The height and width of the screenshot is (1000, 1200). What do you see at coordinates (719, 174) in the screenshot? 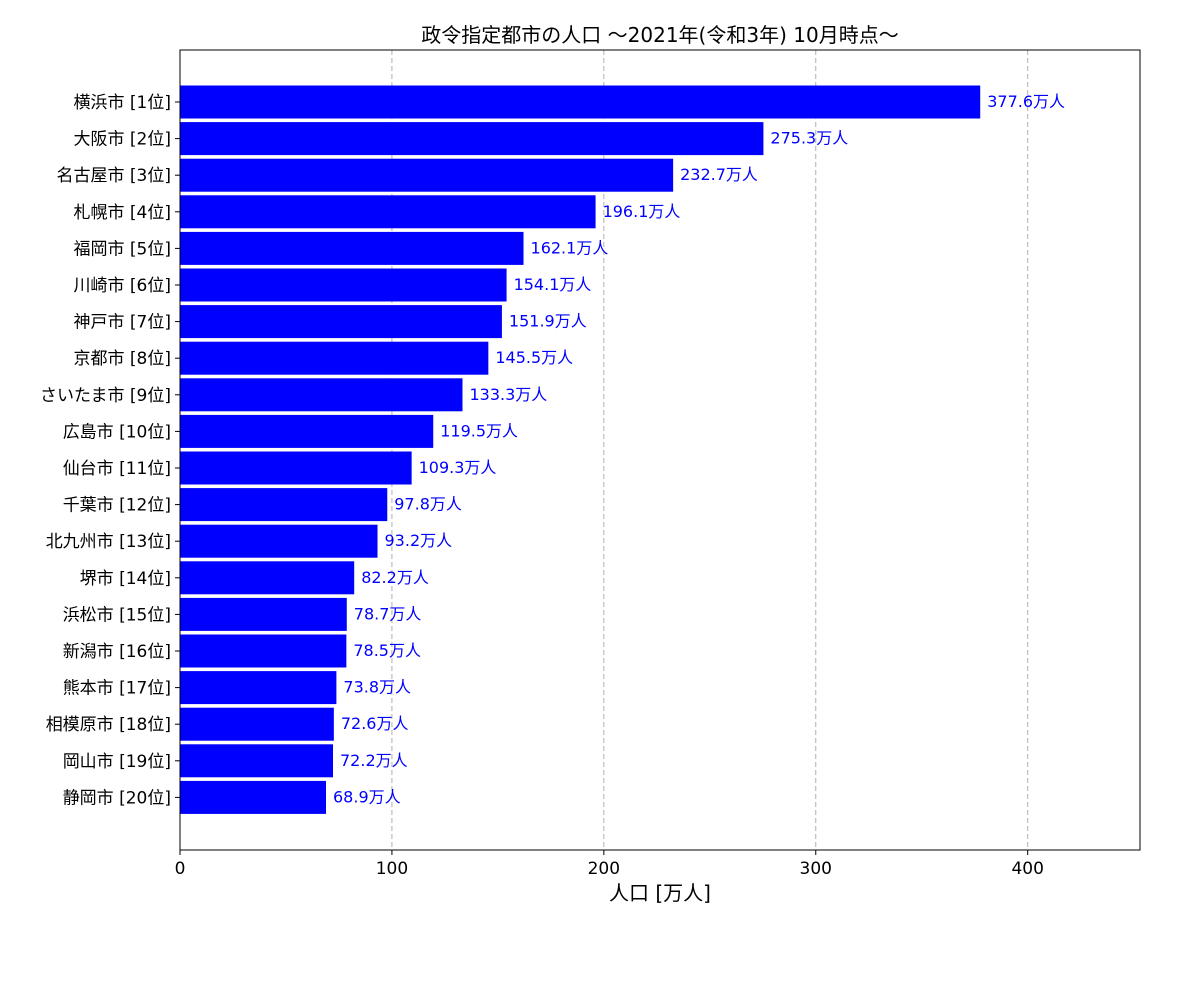
I see `bar-value-label: 232.7万人` at bounding box center [719, 174].